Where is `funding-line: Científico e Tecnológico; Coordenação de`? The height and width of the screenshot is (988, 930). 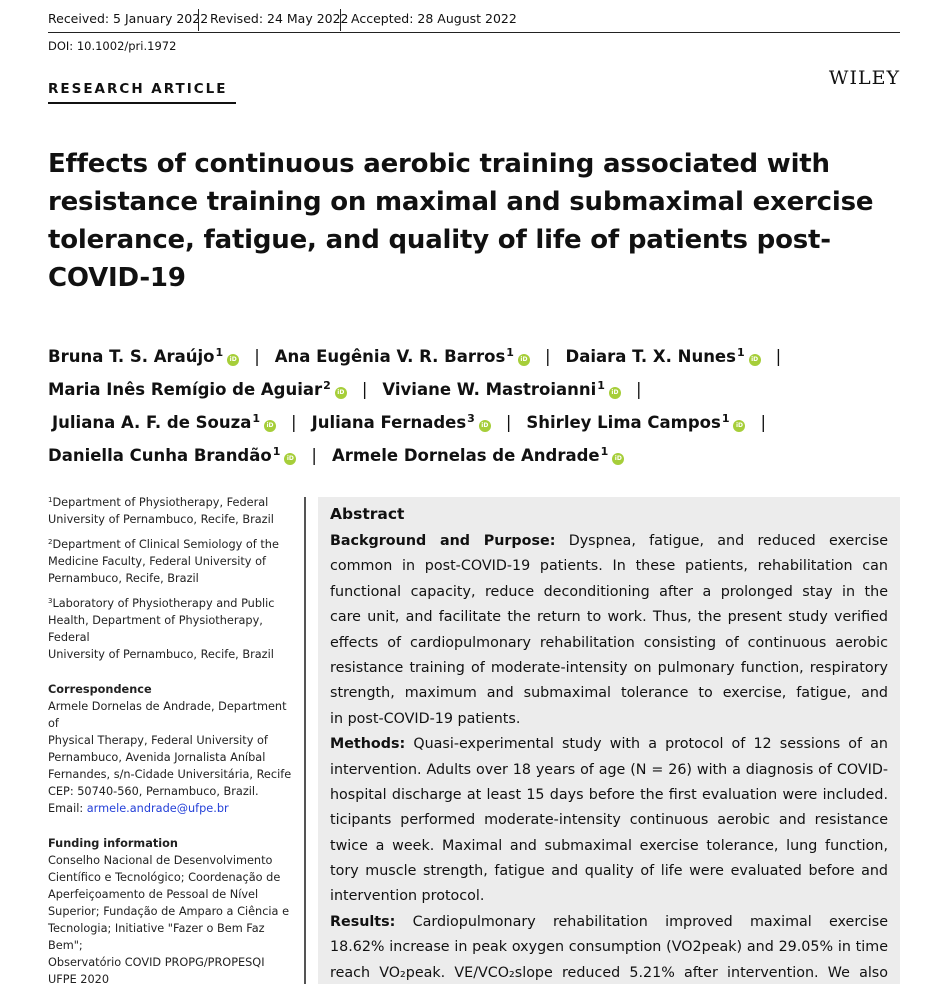 funding-line: Científico e Tecnológico; Coordenação de is located at coordinates (164, 877).